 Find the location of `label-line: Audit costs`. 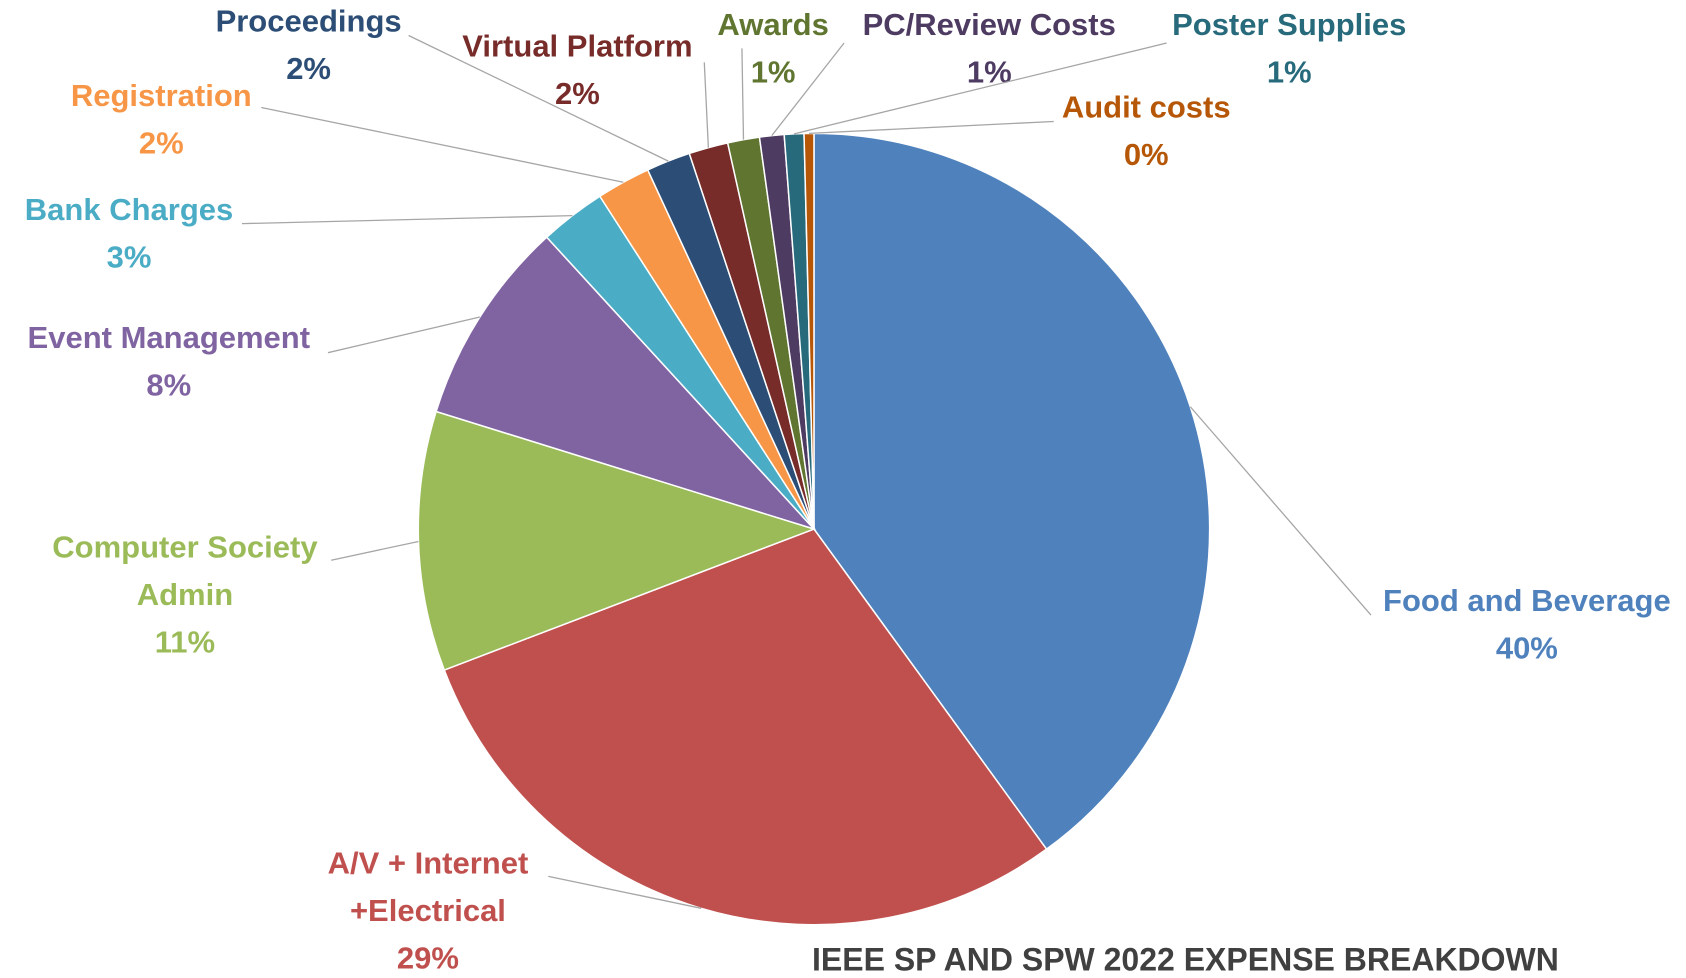

label-line: Audit costs is located at coordinates (1146, 107).